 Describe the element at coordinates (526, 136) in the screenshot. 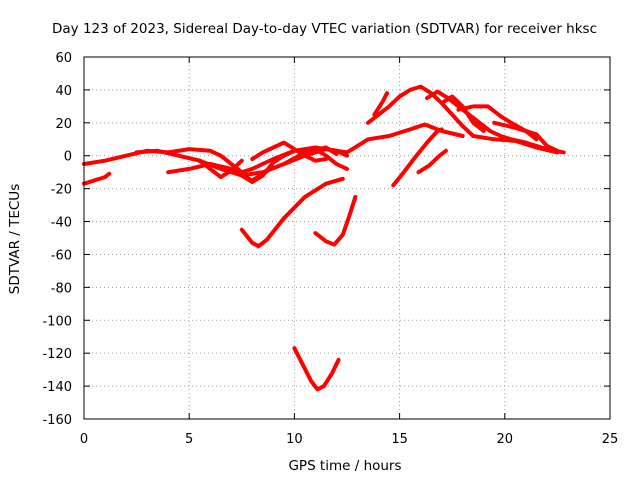

I see `series-line-s20` at that location.